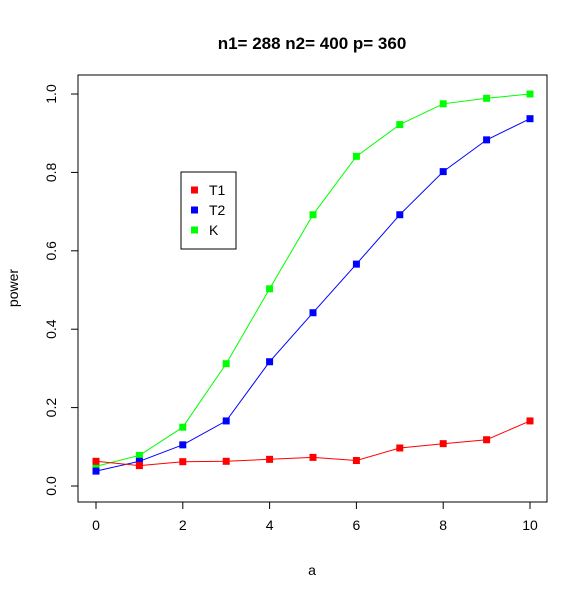 The image size is (588, 599). Describe the element at coordinates (51, 172) in the screenshot. I see `y-tick-label: 0.8` at that location.